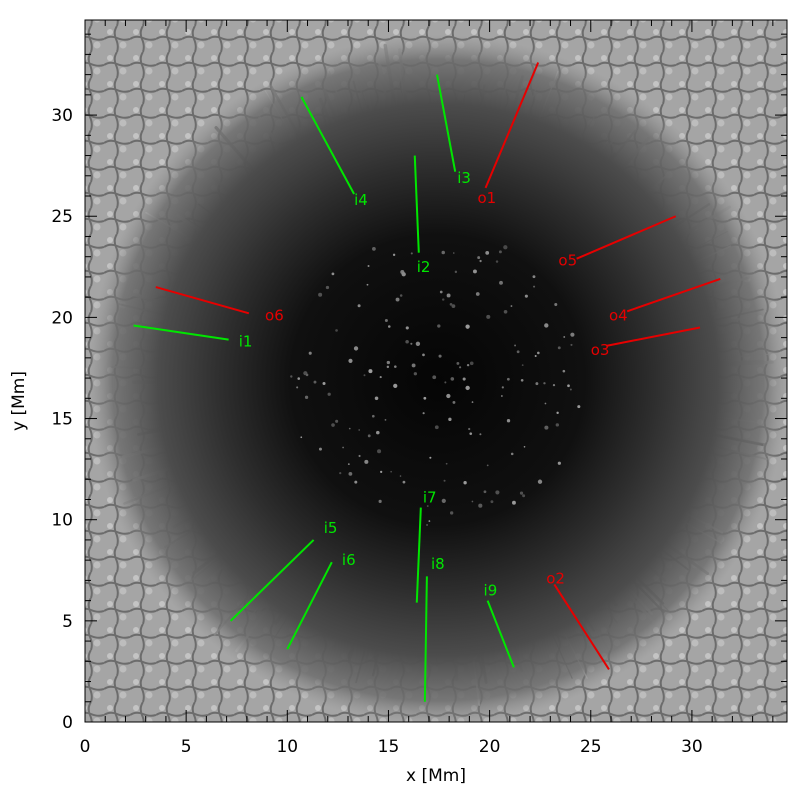  Describe the element at coordinates (246, 342) in the screenshot. I see `marker-label-i1: i1` at that location.